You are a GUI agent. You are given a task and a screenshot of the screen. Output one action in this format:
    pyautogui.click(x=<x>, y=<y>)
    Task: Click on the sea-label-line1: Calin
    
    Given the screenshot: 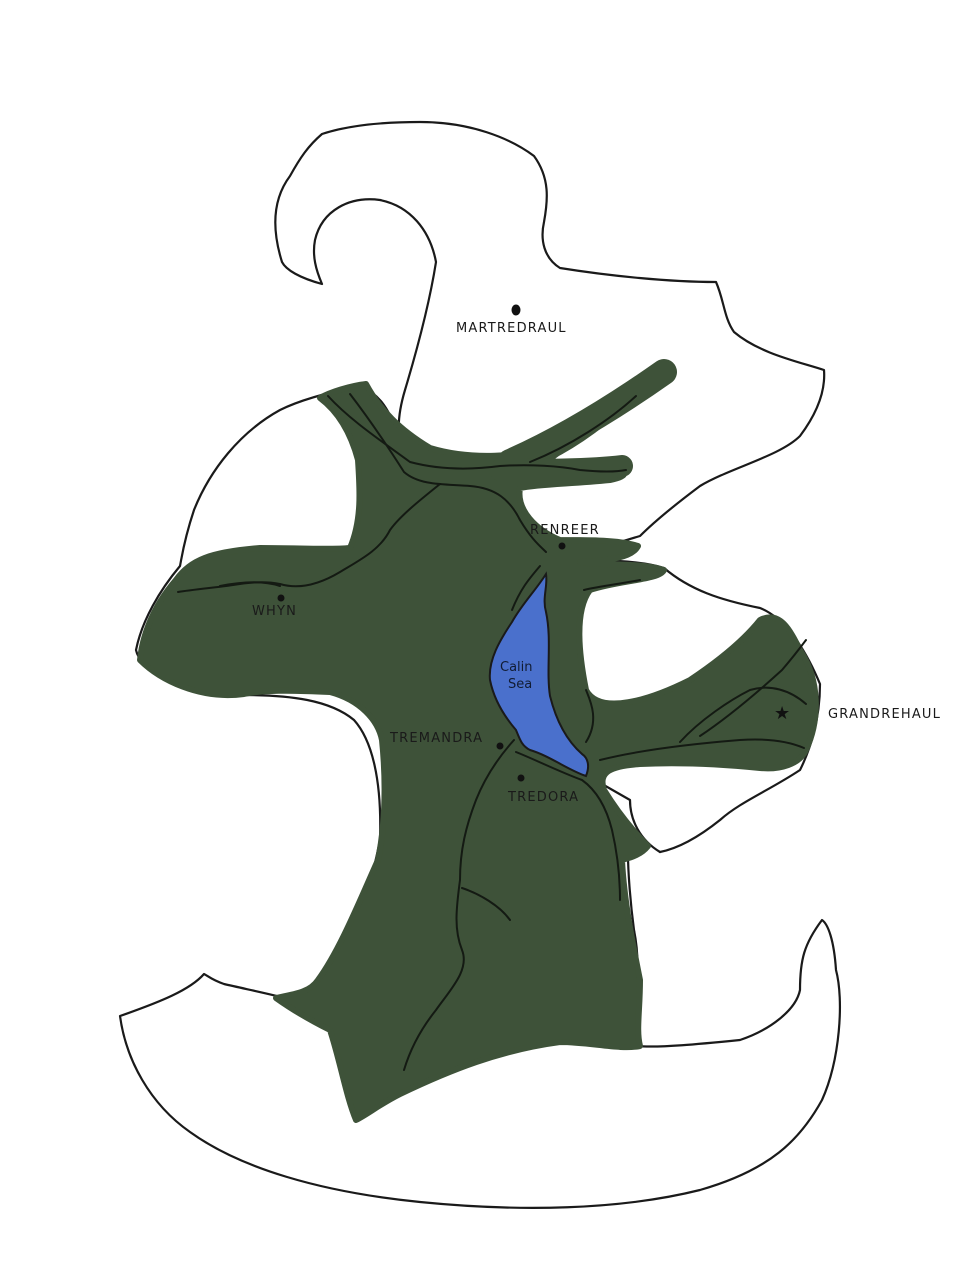 What is the action you would take?
    pyautogui.click(x=516, y=667)
    